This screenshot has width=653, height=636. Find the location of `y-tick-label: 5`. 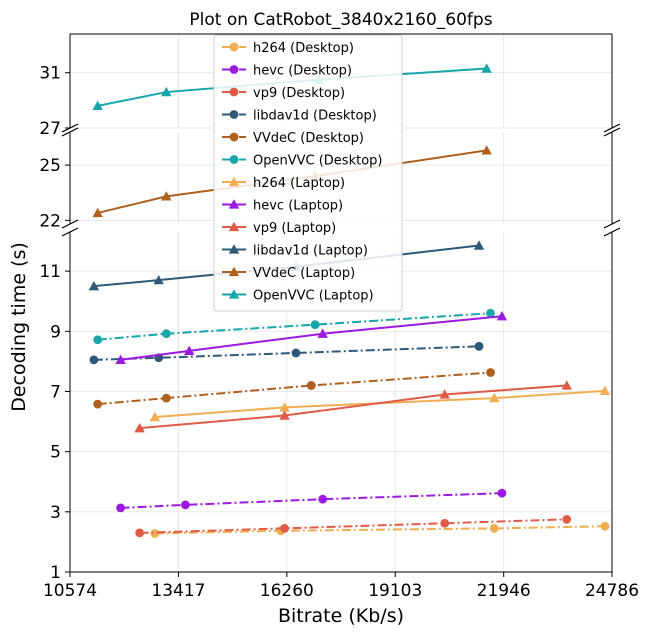

y-tick-label: 5 is located at coordinates (55, 453).